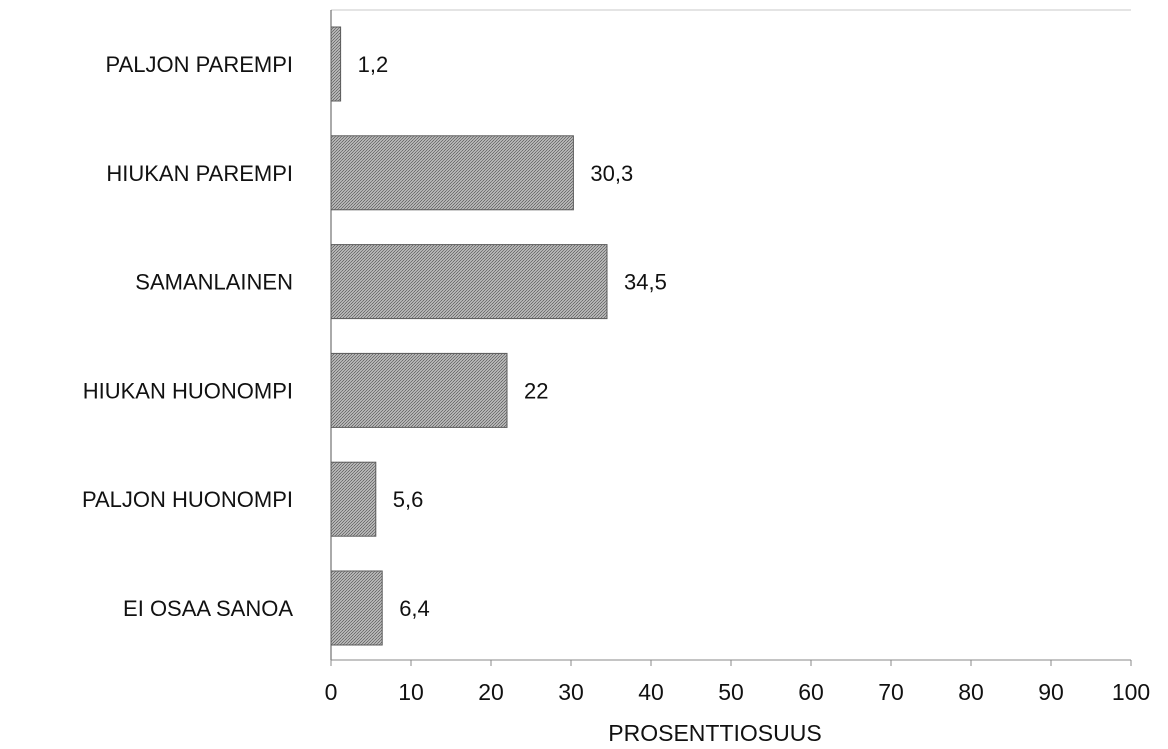 The width and height of the screenshot is (1168, 749). Describe the element at coordinates (1051, 692) in the screenshot. I see `x-tick-label: 90` at that location.